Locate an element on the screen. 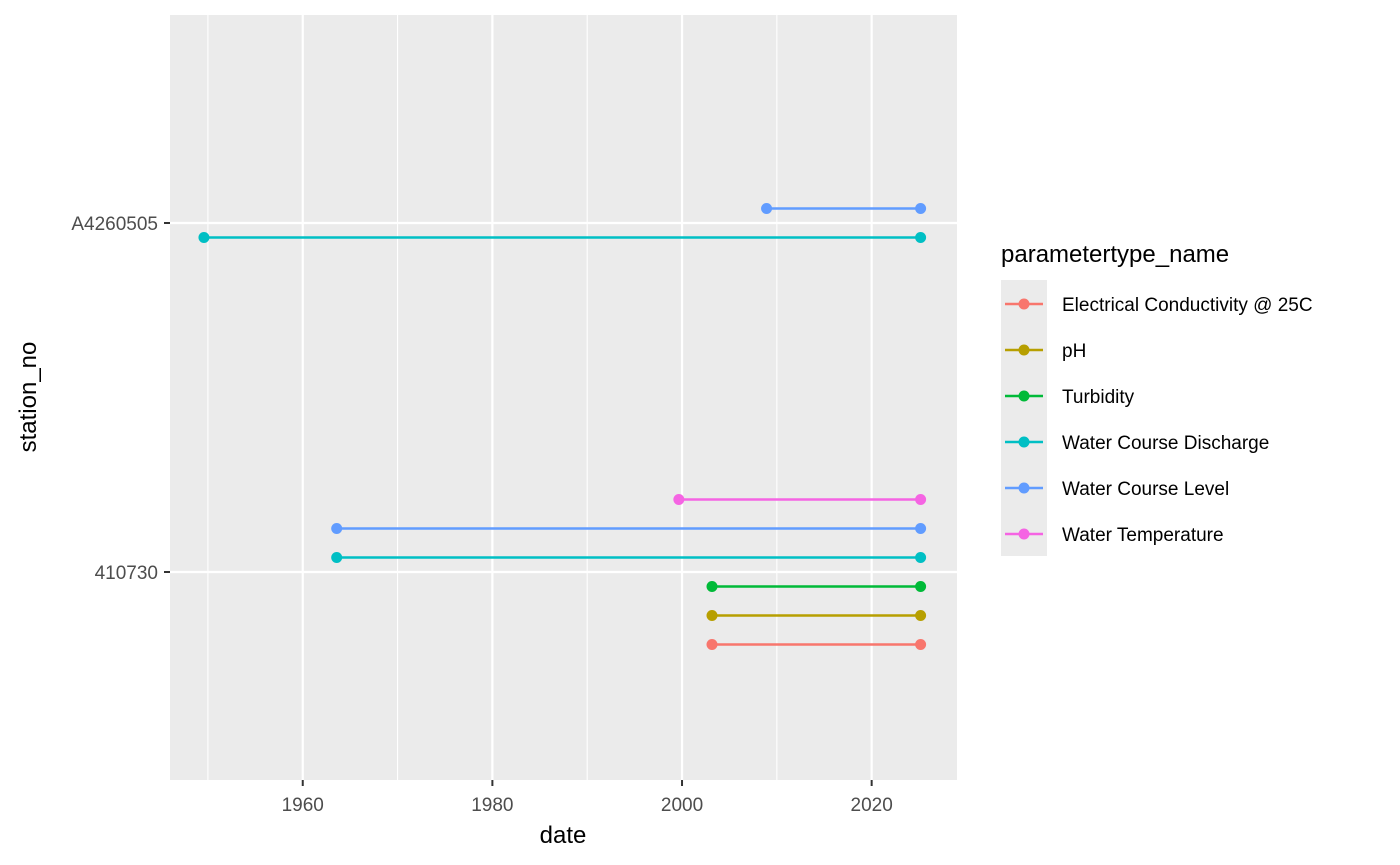 The image size is (1400, 865). legend-label: Water Course Discharge is located at coordinates (1165, 443).